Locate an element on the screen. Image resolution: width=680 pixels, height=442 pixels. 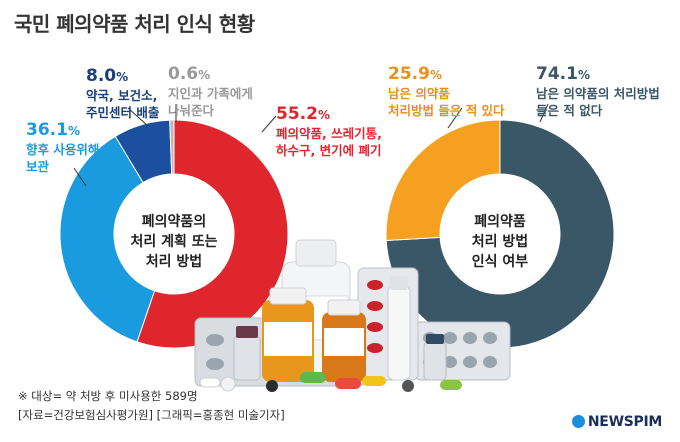
brand-logo: NEWSPIM is located at coordinates (616, 422).